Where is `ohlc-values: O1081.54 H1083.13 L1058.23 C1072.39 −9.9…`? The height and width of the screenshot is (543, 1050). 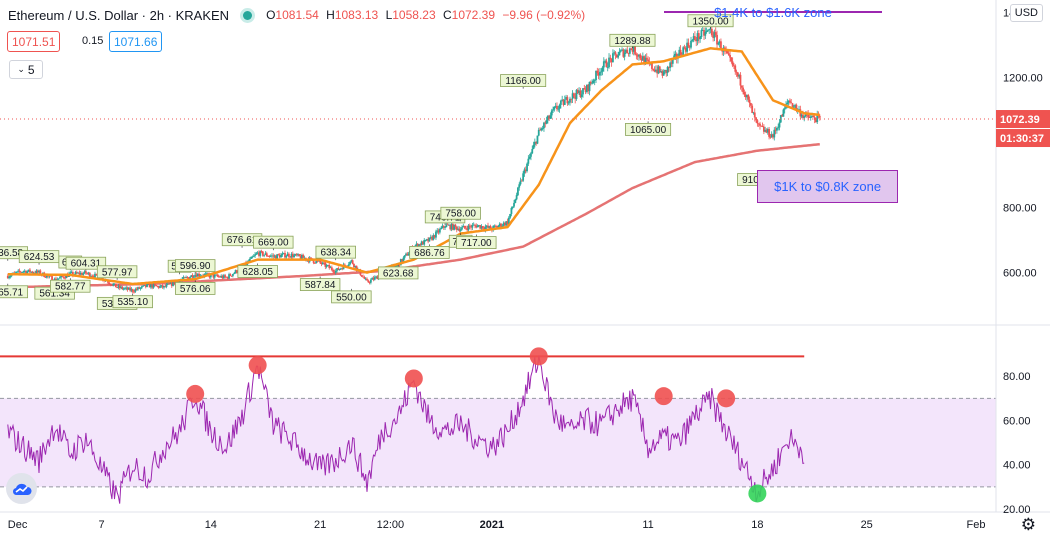 ohlc-values: O1081.54 H1083.13 L1058.23 C1072.39 −9.9… is located at coordinates (423, 15).